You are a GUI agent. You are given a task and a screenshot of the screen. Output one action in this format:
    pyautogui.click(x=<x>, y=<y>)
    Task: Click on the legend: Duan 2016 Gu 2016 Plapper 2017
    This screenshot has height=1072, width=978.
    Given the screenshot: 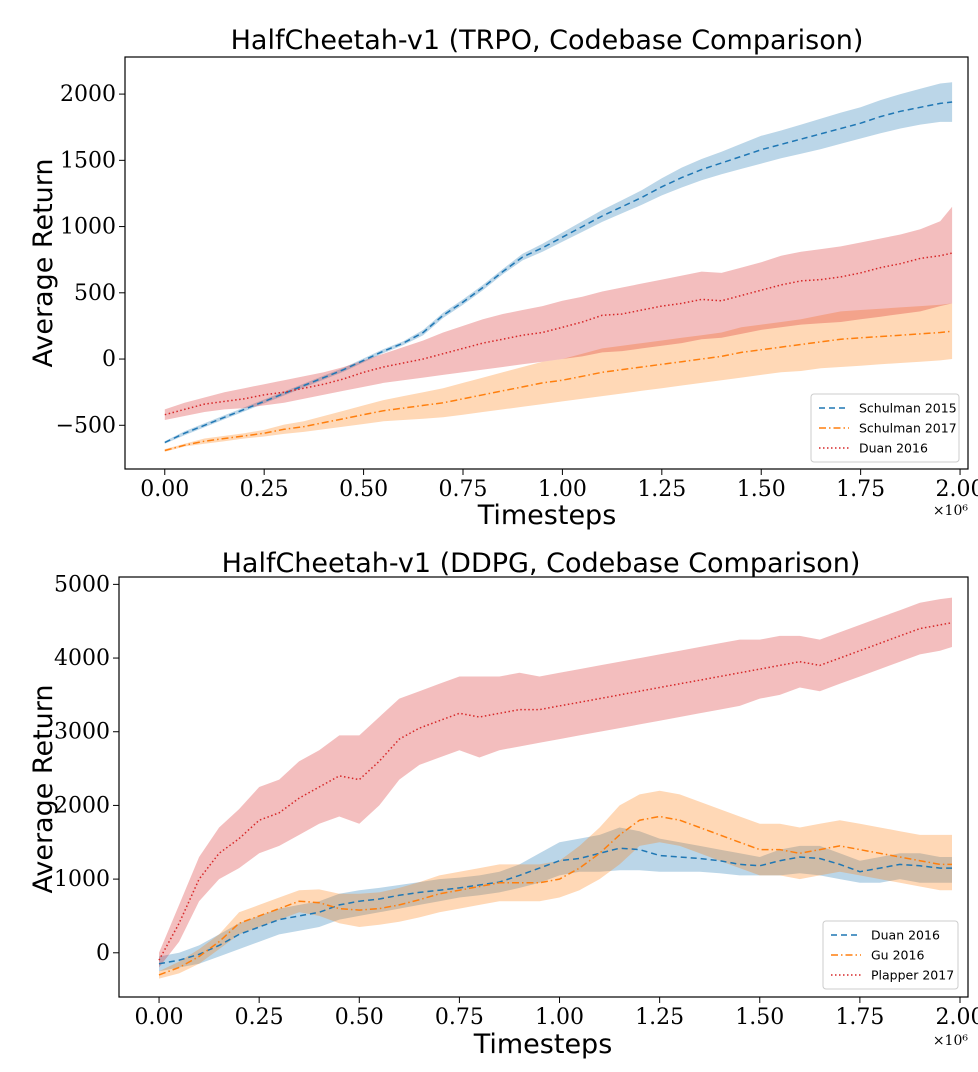 What is the action you would take?
    pyautogui.click(x=890, y=955)
    